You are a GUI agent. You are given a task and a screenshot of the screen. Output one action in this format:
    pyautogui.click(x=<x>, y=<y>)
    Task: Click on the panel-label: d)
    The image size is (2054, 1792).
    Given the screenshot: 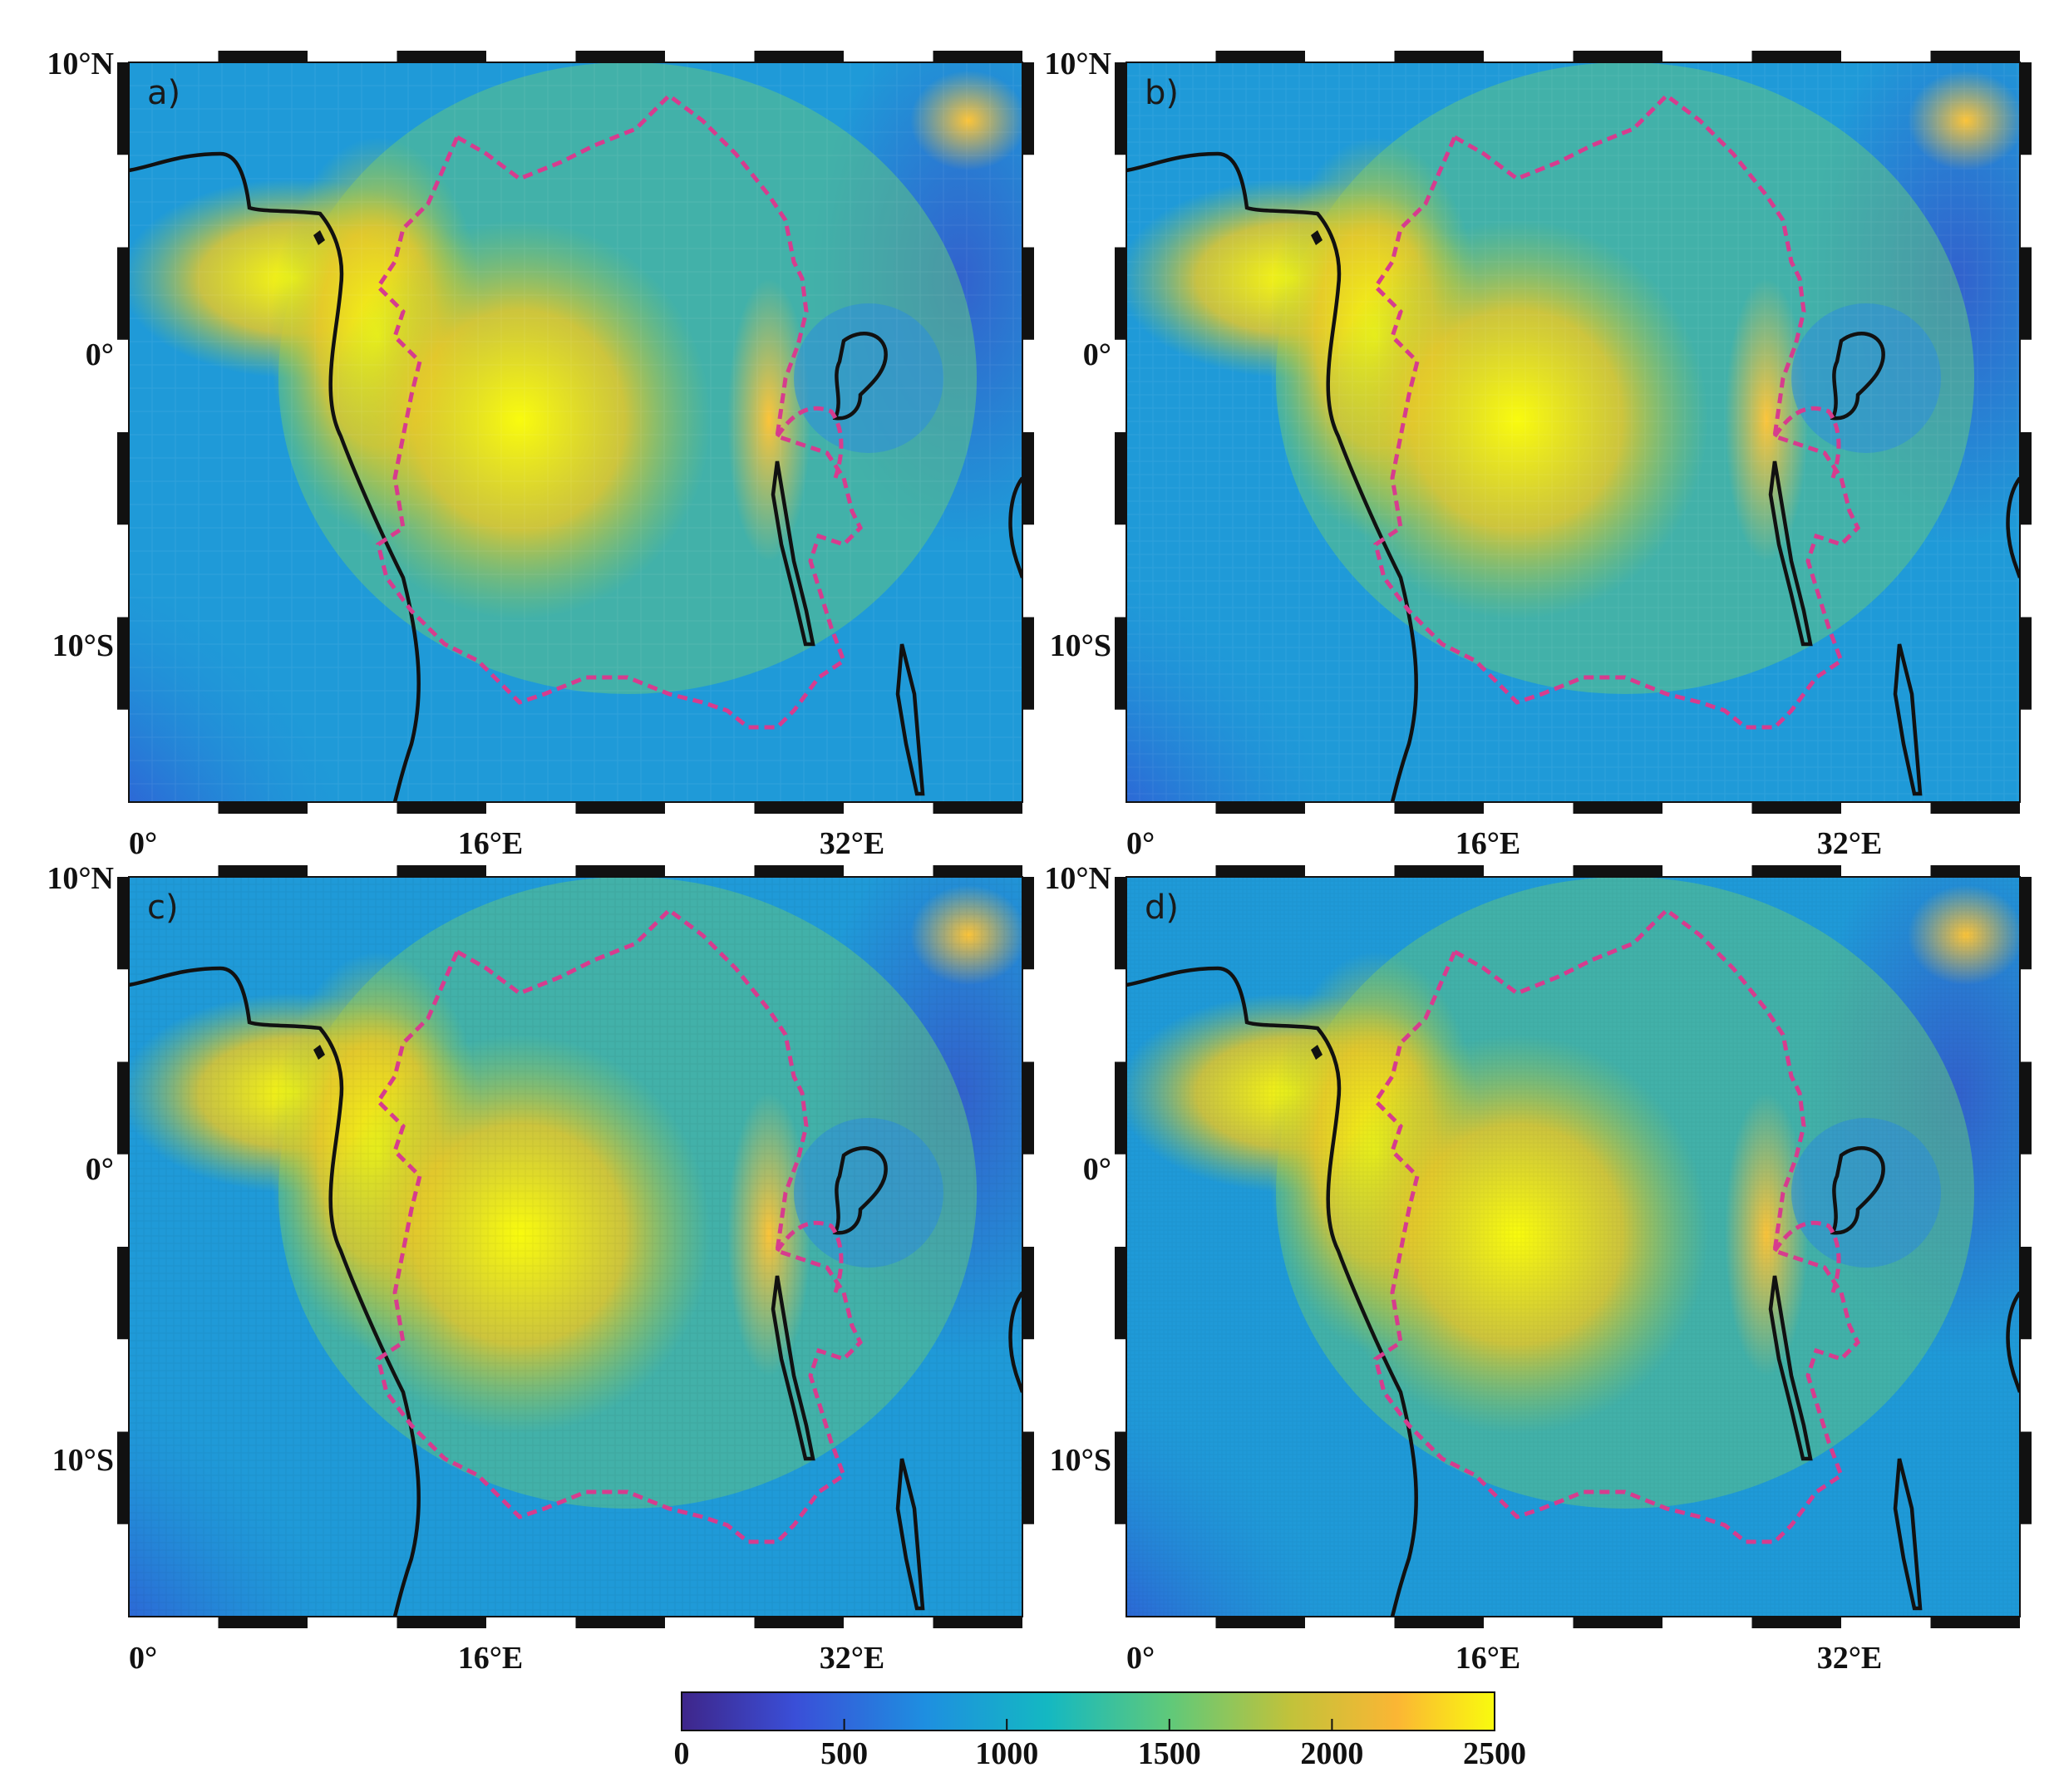 What is the action you would take?
    pyautogui.click(x=1162, y=908)
    